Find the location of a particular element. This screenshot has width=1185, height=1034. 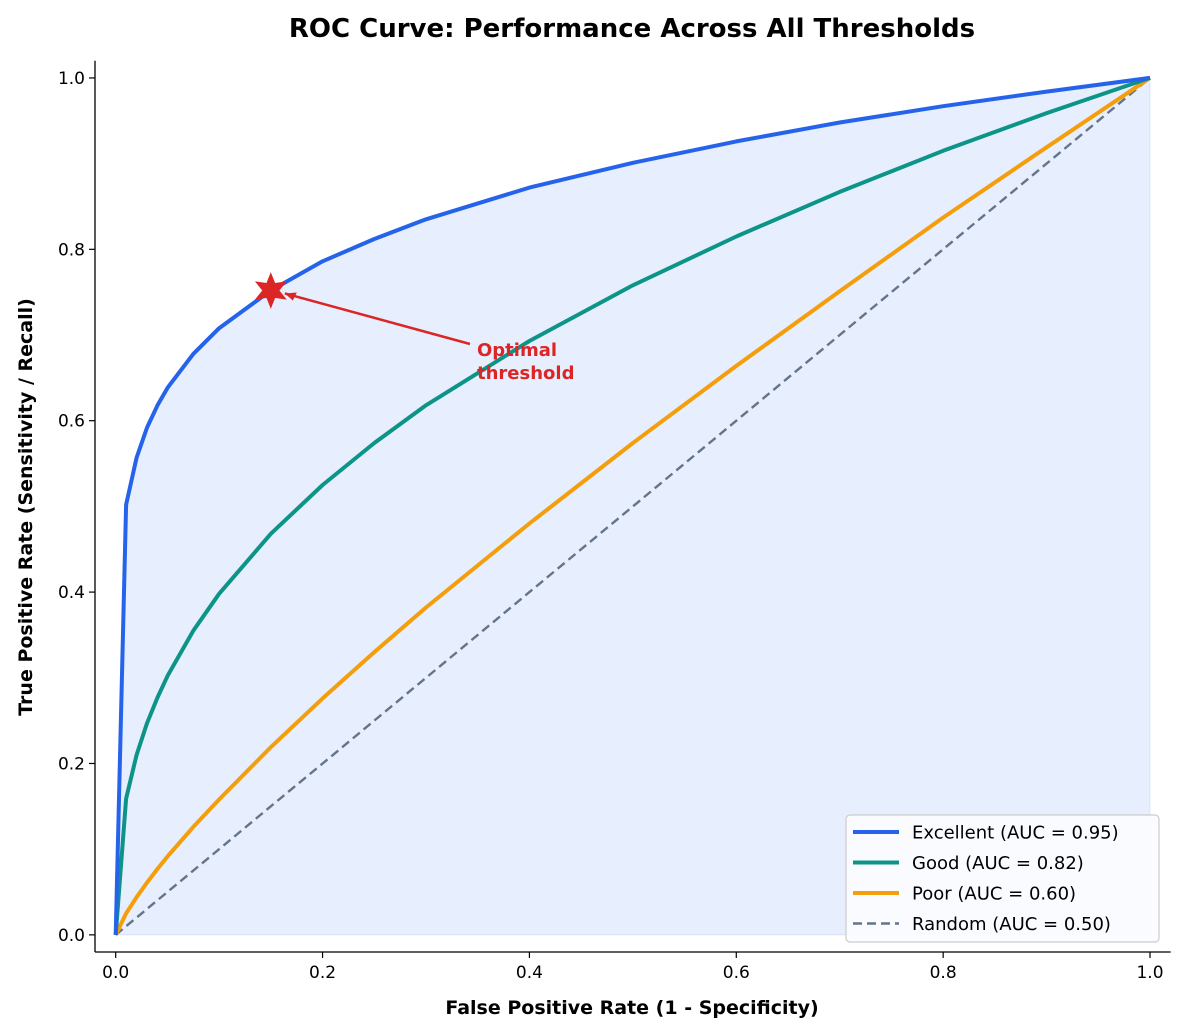

y-tick-label: 0.4 is located at coordinates (71, 593).